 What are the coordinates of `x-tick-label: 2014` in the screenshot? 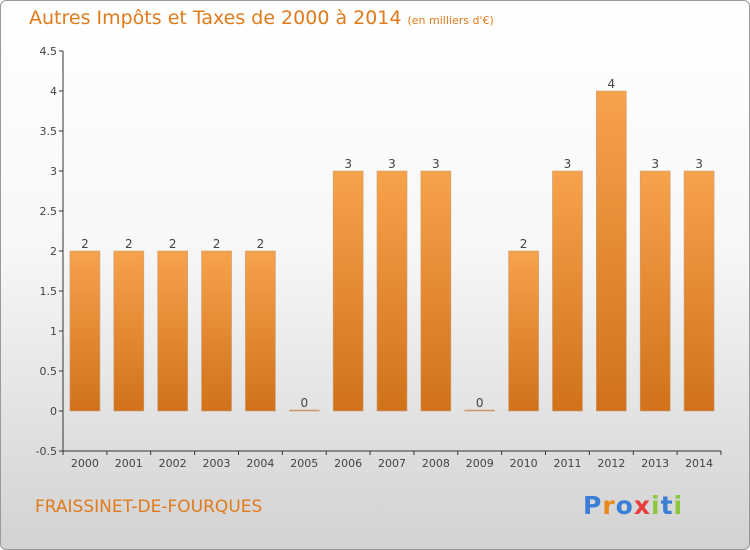 It's located at (699, 463).